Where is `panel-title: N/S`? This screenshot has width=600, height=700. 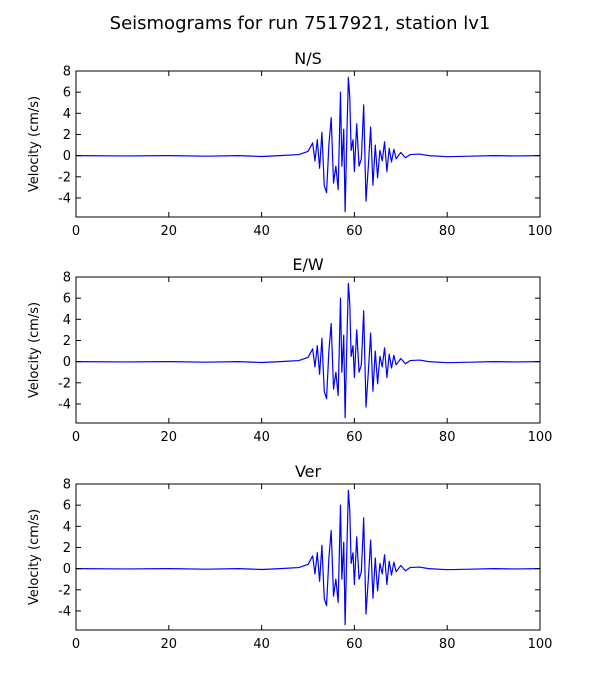
panel-title: N/S is located at coordinates (308, 58).